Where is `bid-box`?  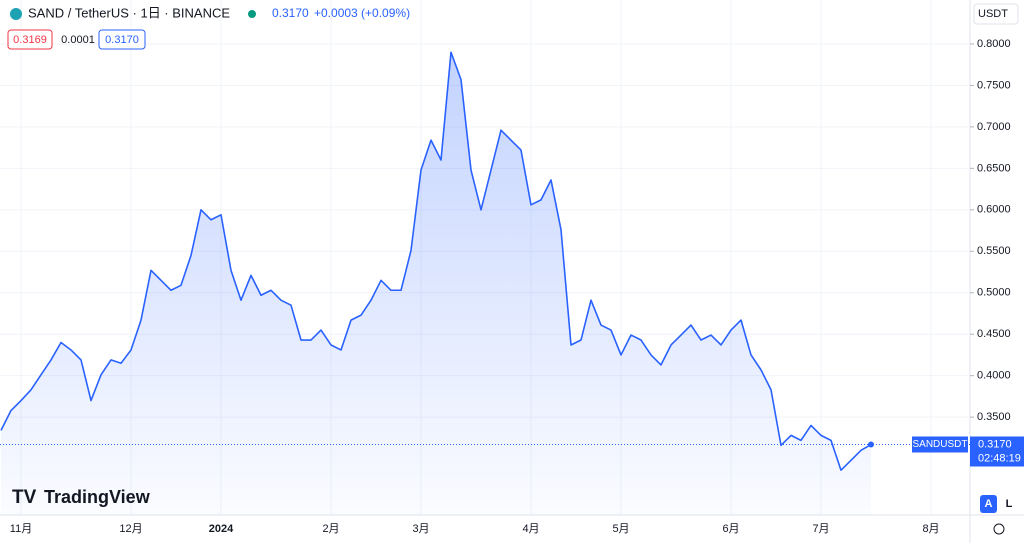
bid-box is located at coordinates (30, 39).